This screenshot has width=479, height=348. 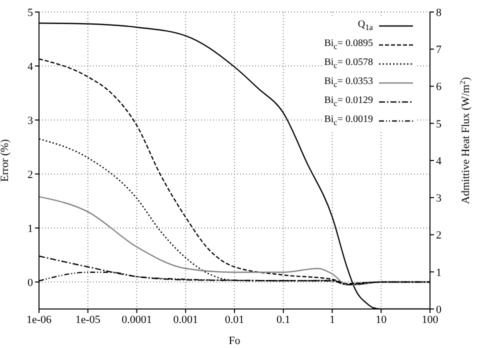 I want to click on y-axis-title: Error (%), so click(x=5, y=160).